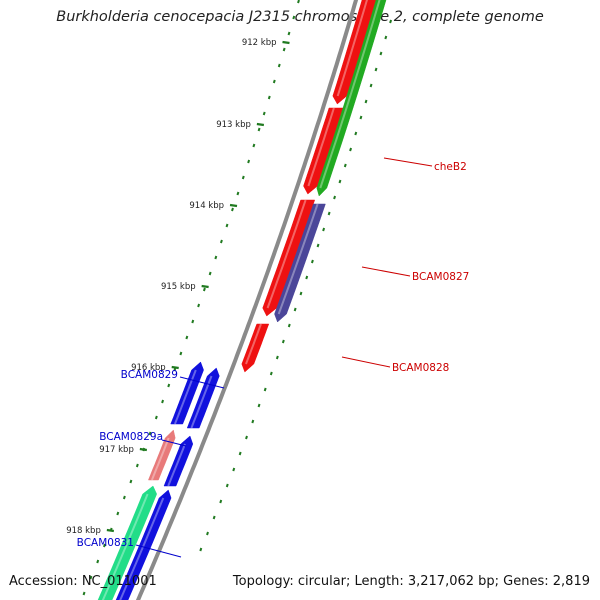  What do you see at coordinates (149, 375) in the screenshot?
I see `gene-label: BCAM0829` at bounding box center [149, 375].